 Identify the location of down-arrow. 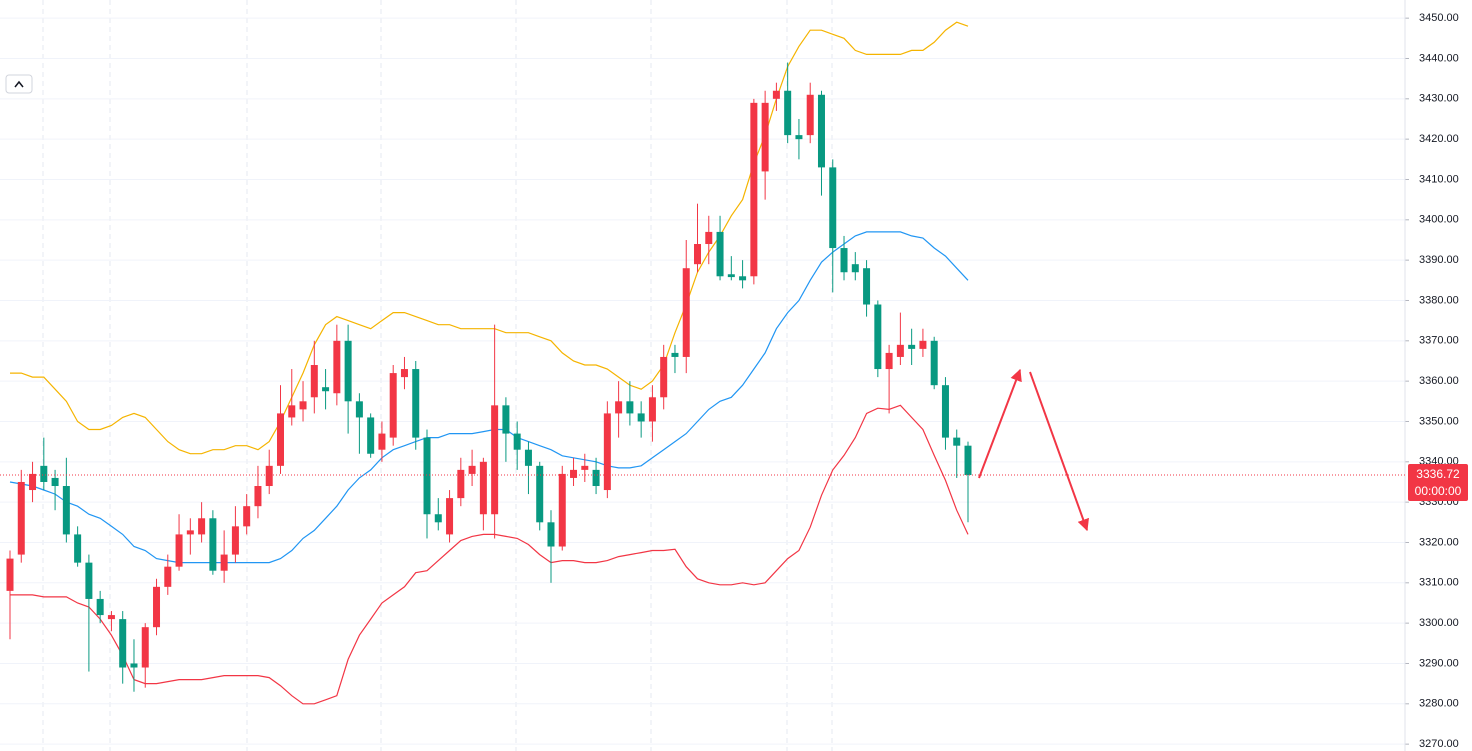
(1059, 451).